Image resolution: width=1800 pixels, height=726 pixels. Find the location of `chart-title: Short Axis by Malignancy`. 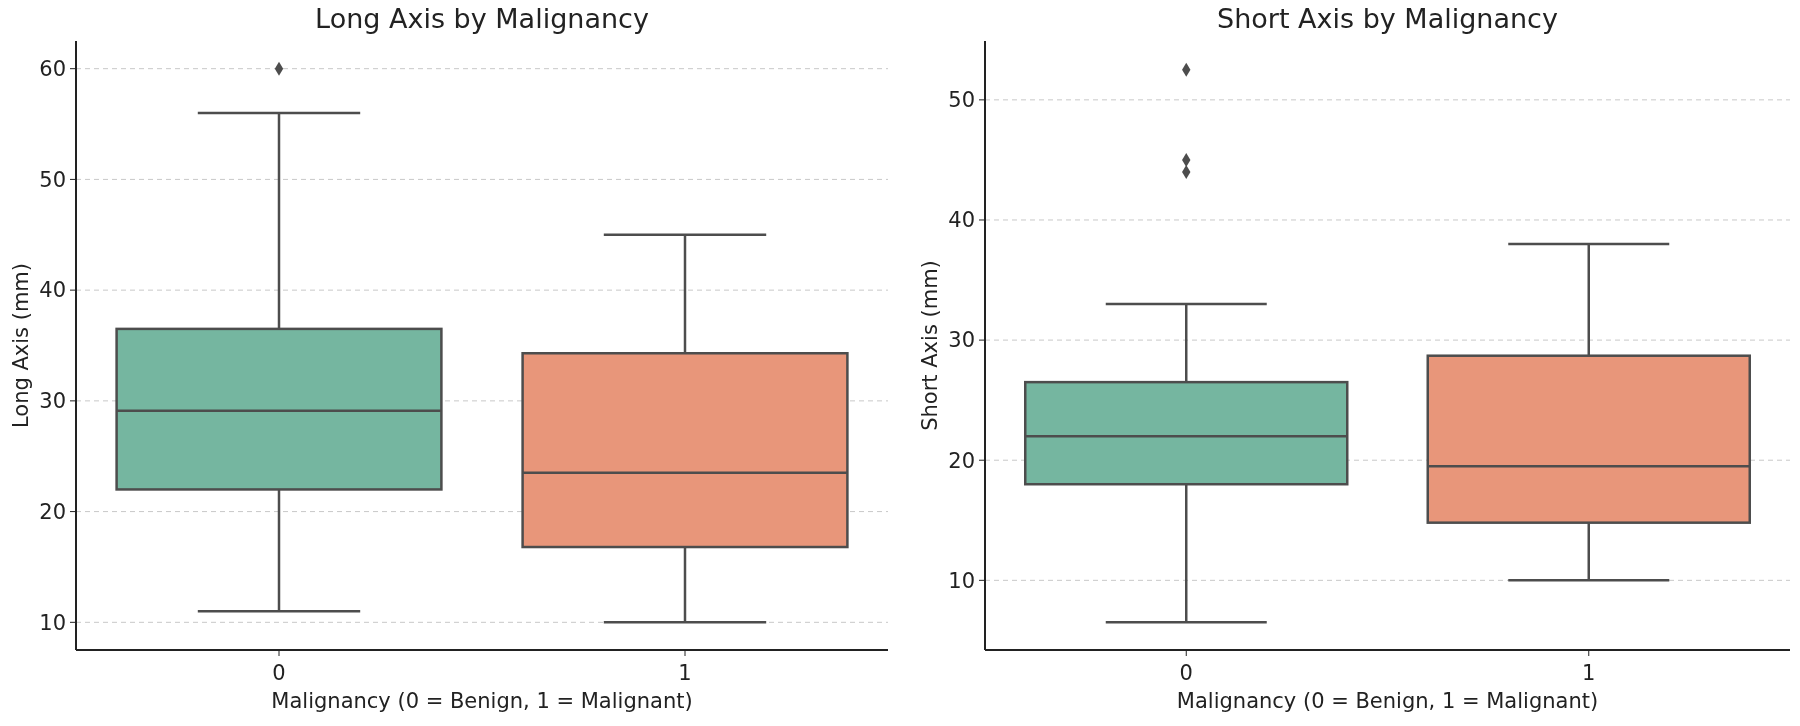

chart-title: Short Axis by Malignancy is located at coordinates (1387, 18).